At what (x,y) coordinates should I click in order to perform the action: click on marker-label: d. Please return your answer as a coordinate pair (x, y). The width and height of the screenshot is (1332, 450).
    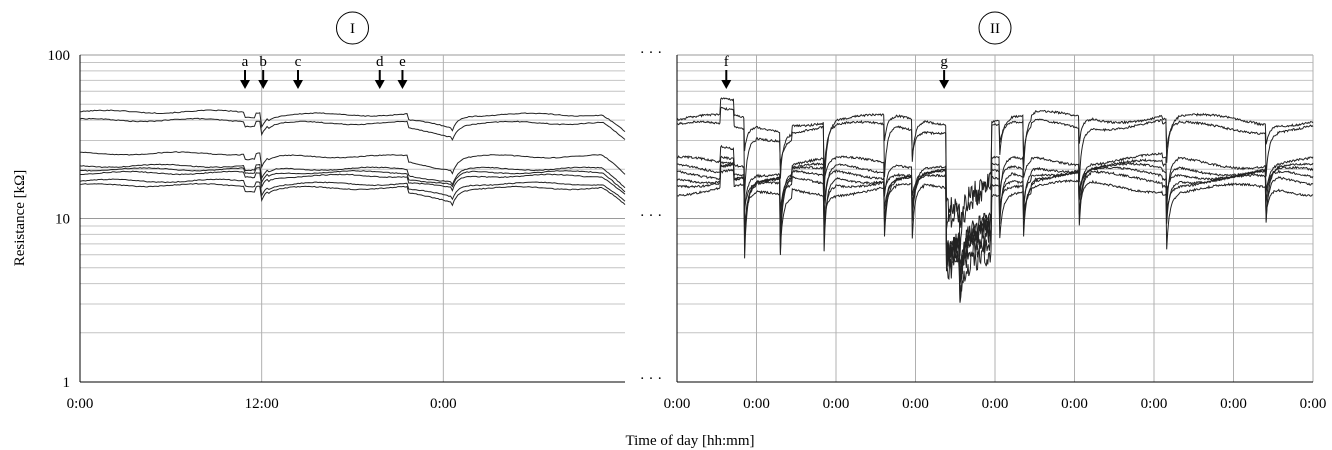
    Looking at the image, I should click on (380, 62).